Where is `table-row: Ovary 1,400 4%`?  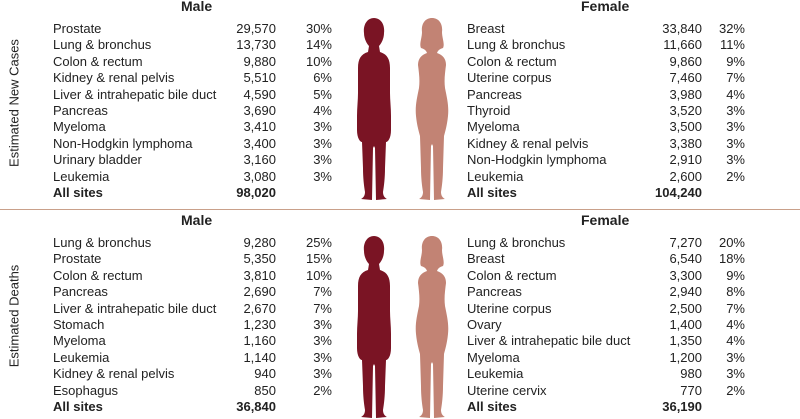
table-row: Ovary 1,400 4% is located at coordinates (612, 325).